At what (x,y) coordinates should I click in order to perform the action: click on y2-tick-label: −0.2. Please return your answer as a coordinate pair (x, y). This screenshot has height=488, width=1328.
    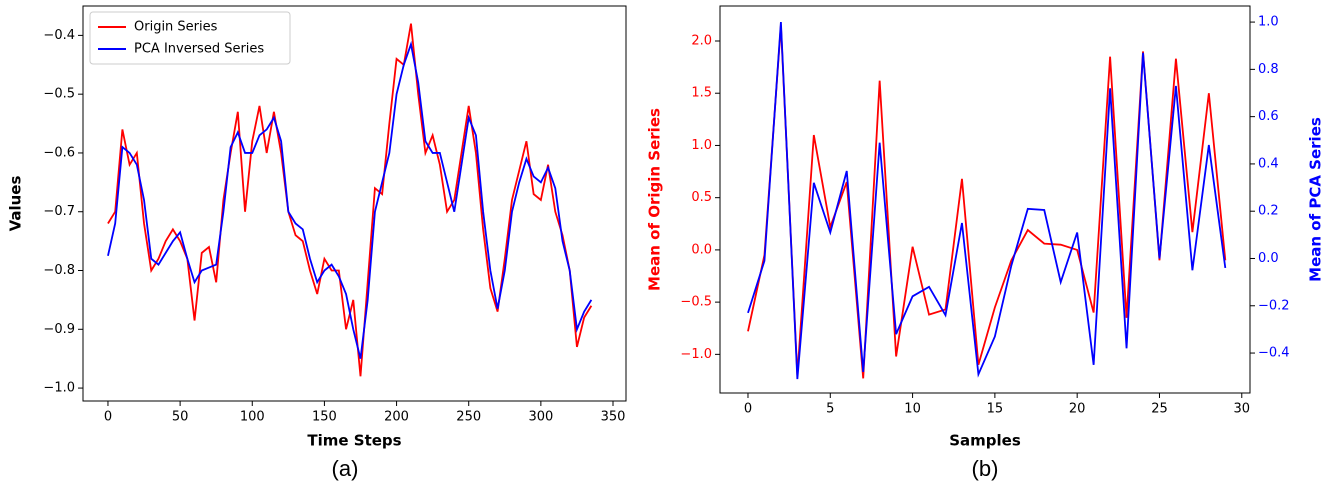
    Looking at the image, I should click on (1274, 305).